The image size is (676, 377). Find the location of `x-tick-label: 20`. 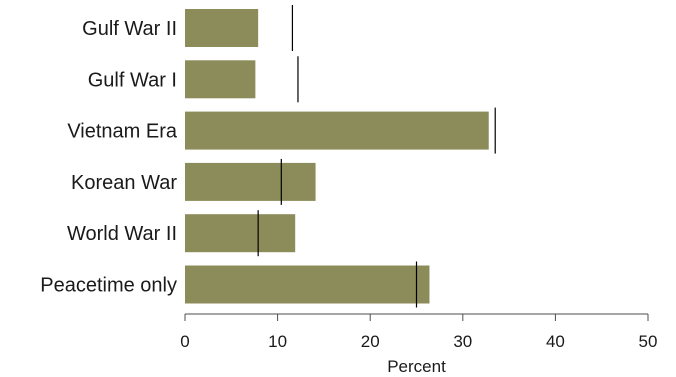

x-tick-label: 20 is located at coordinates (370, 341).